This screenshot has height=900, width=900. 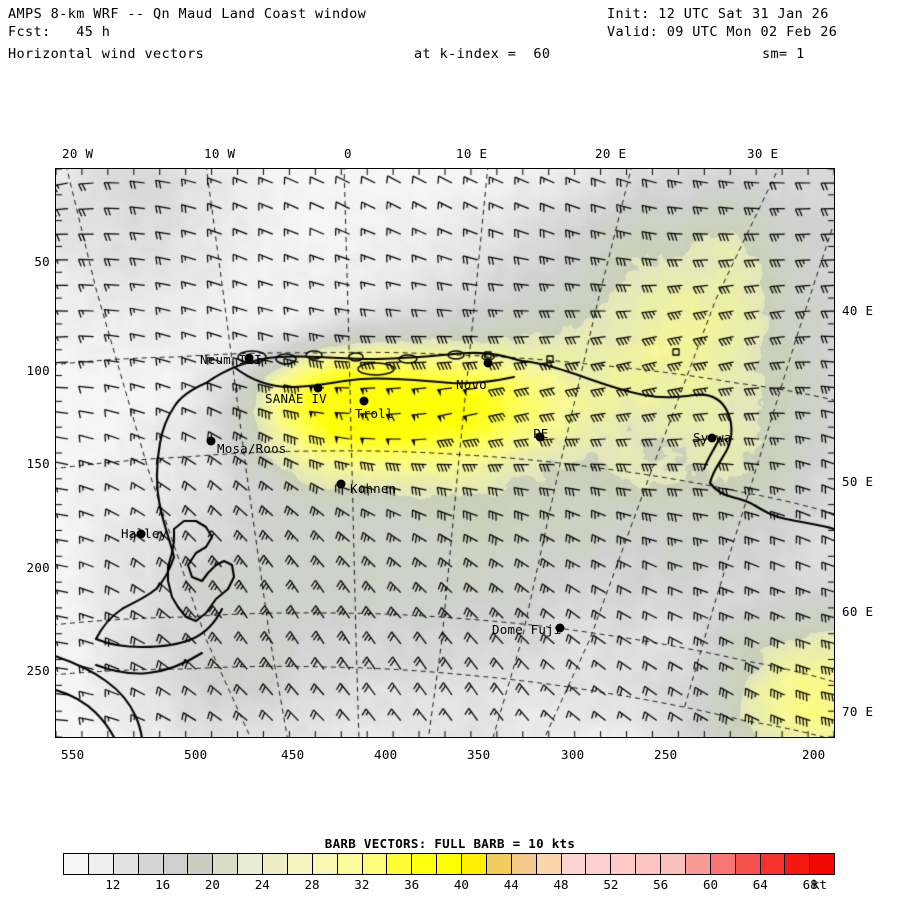 What do you see at coordinates (858, 310) in the screenshot?
I see `axis-tick-label: 40 E` at bounding box center [858, 310].